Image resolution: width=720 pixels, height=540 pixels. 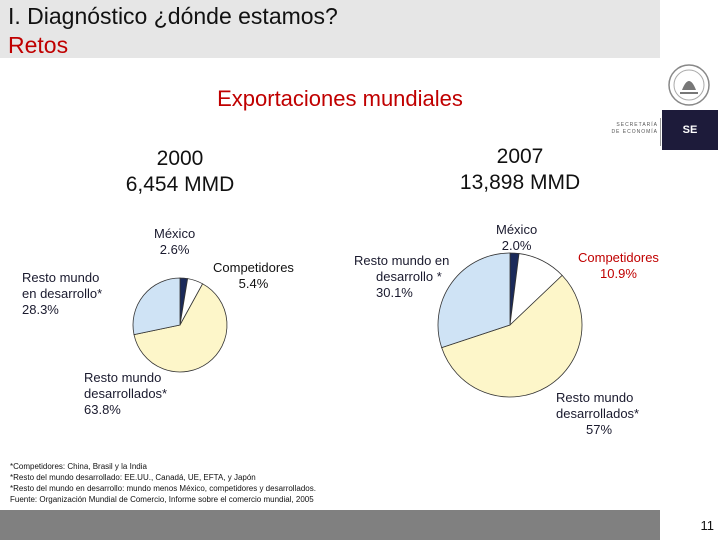 What do you see at coordinates (38, 45) in the screenshot?
I see `slide-title-retos: Retos` at bounding box center [38, 45].